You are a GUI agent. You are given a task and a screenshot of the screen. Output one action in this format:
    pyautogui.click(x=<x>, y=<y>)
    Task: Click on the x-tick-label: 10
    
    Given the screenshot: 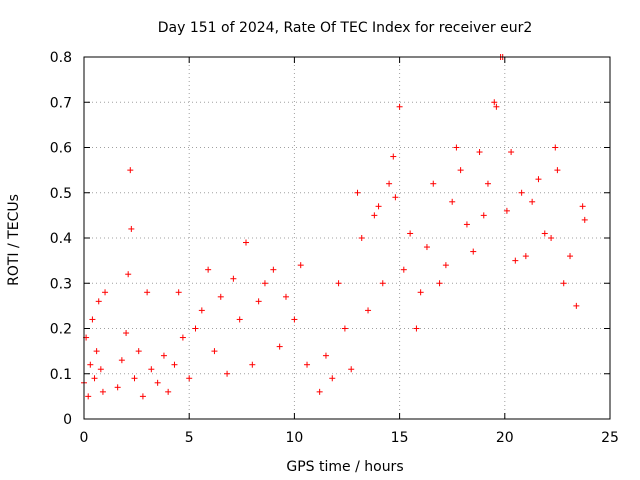 What is the action you would take?
    pyautogui.click(x=294, y=438)
    